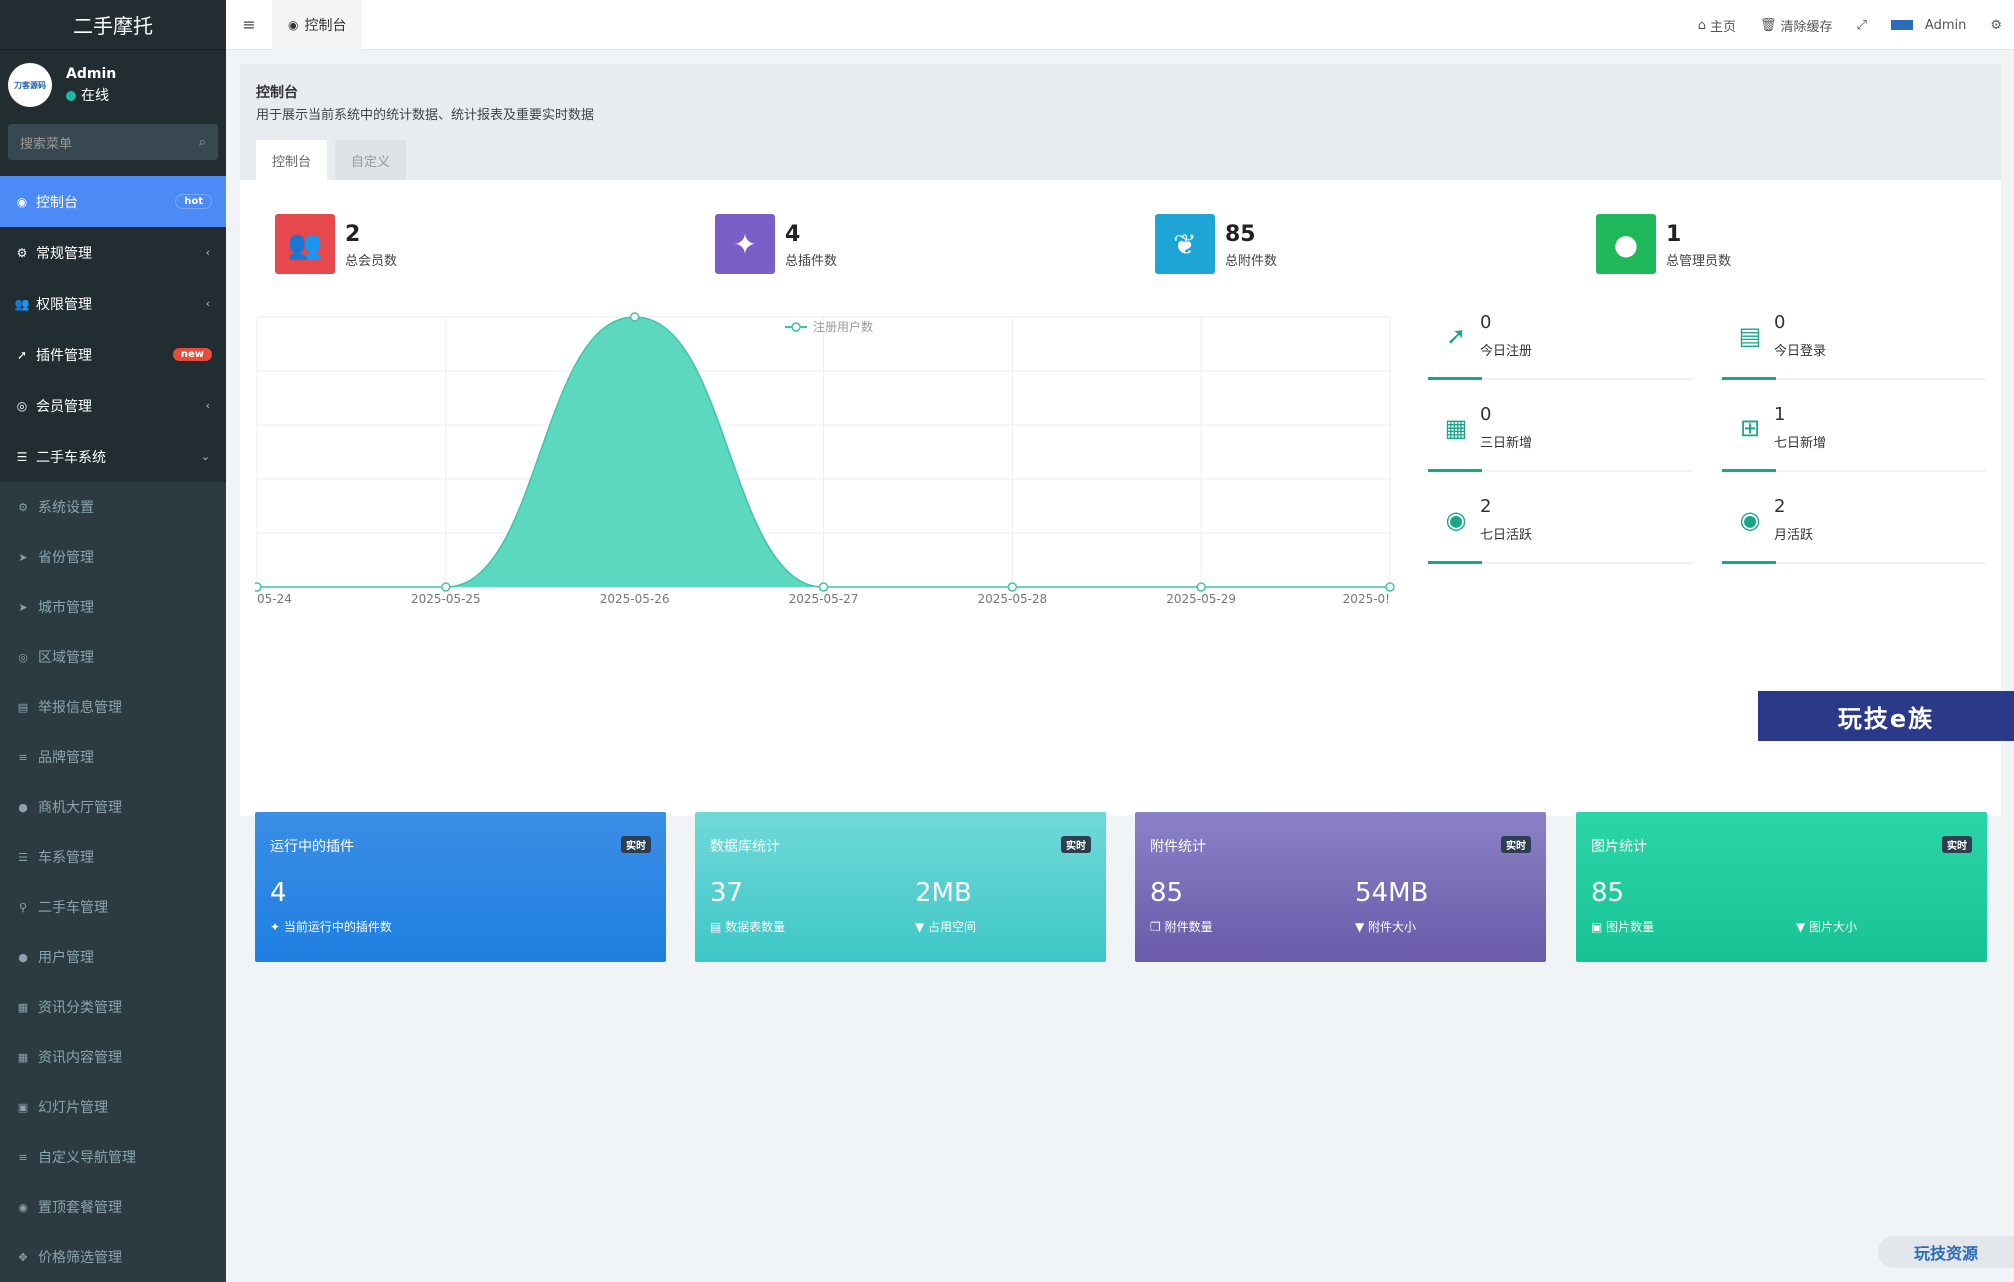 This screenshot has width=2014, height=1282. Describe the element at coordinates (1781, 887) in the screenshot. I see `card-images: 图片统计 实时 85 ▣ 图片数量 ▼ 图片大小` at that location.